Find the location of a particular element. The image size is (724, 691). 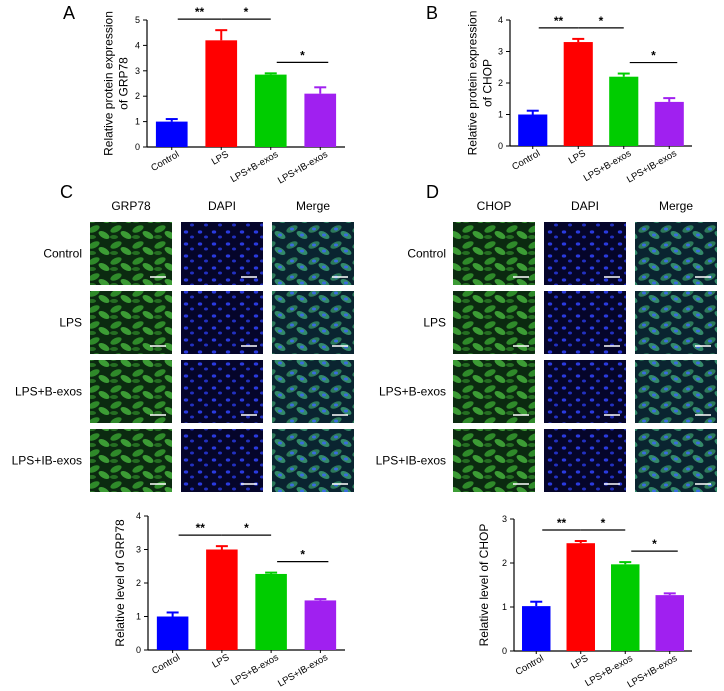

y-tick-label: 5 is located at coordinates (137, 20).